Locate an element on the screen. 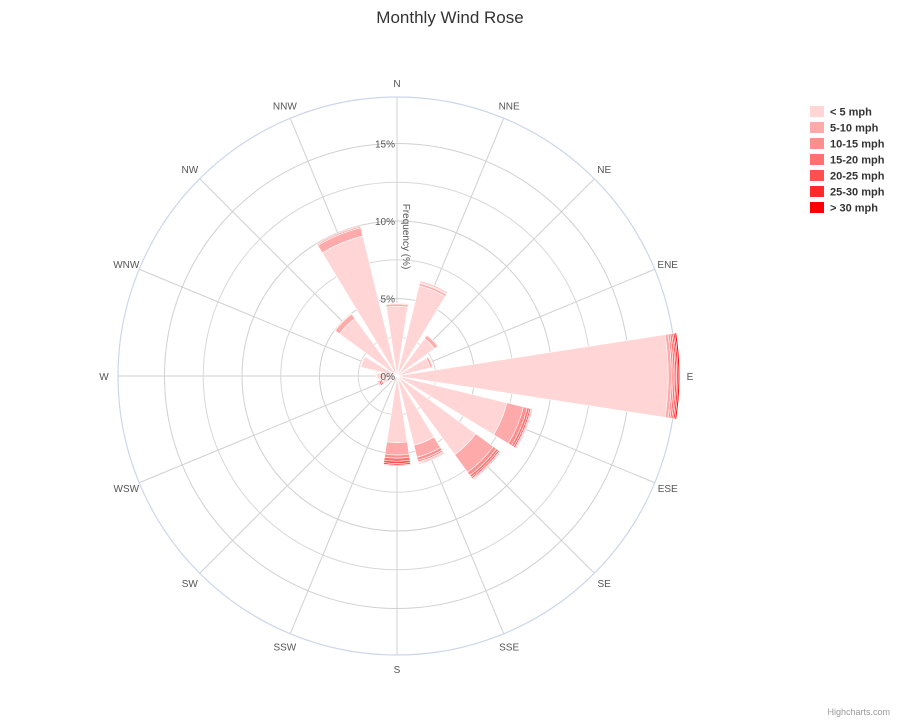 This screenshot has width=900, height=720. direction-label-nw: NW is located at coordinates (189, 170).